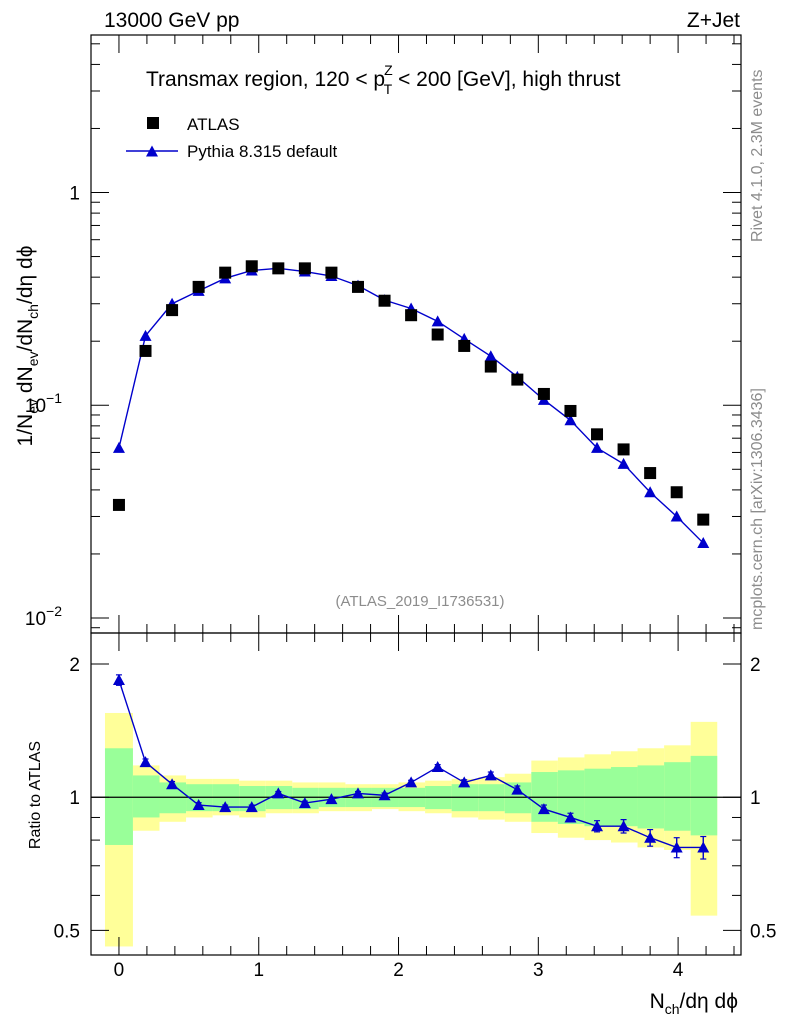 This screenshot has height=1024, width=786. Describe the element at coordinates (232, 138) in the screenshot. I see `legend: ATLAS Pythia 8.315 default` at that location.